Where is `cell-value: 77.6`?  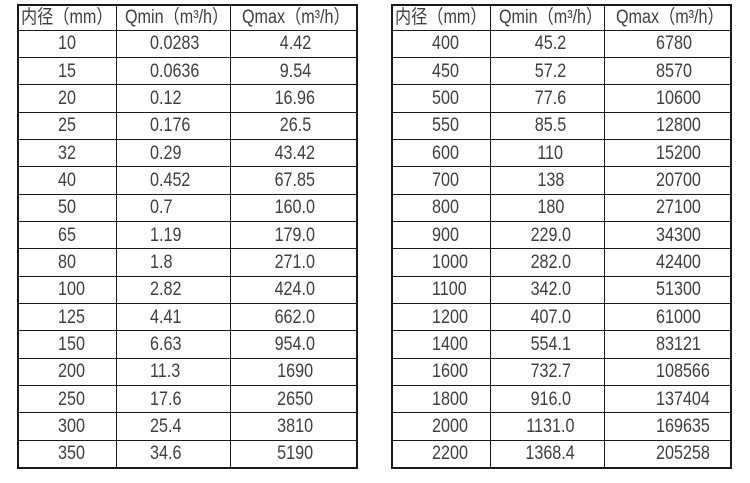
cell-value: 77.6 is located at coordinates (550, 98).